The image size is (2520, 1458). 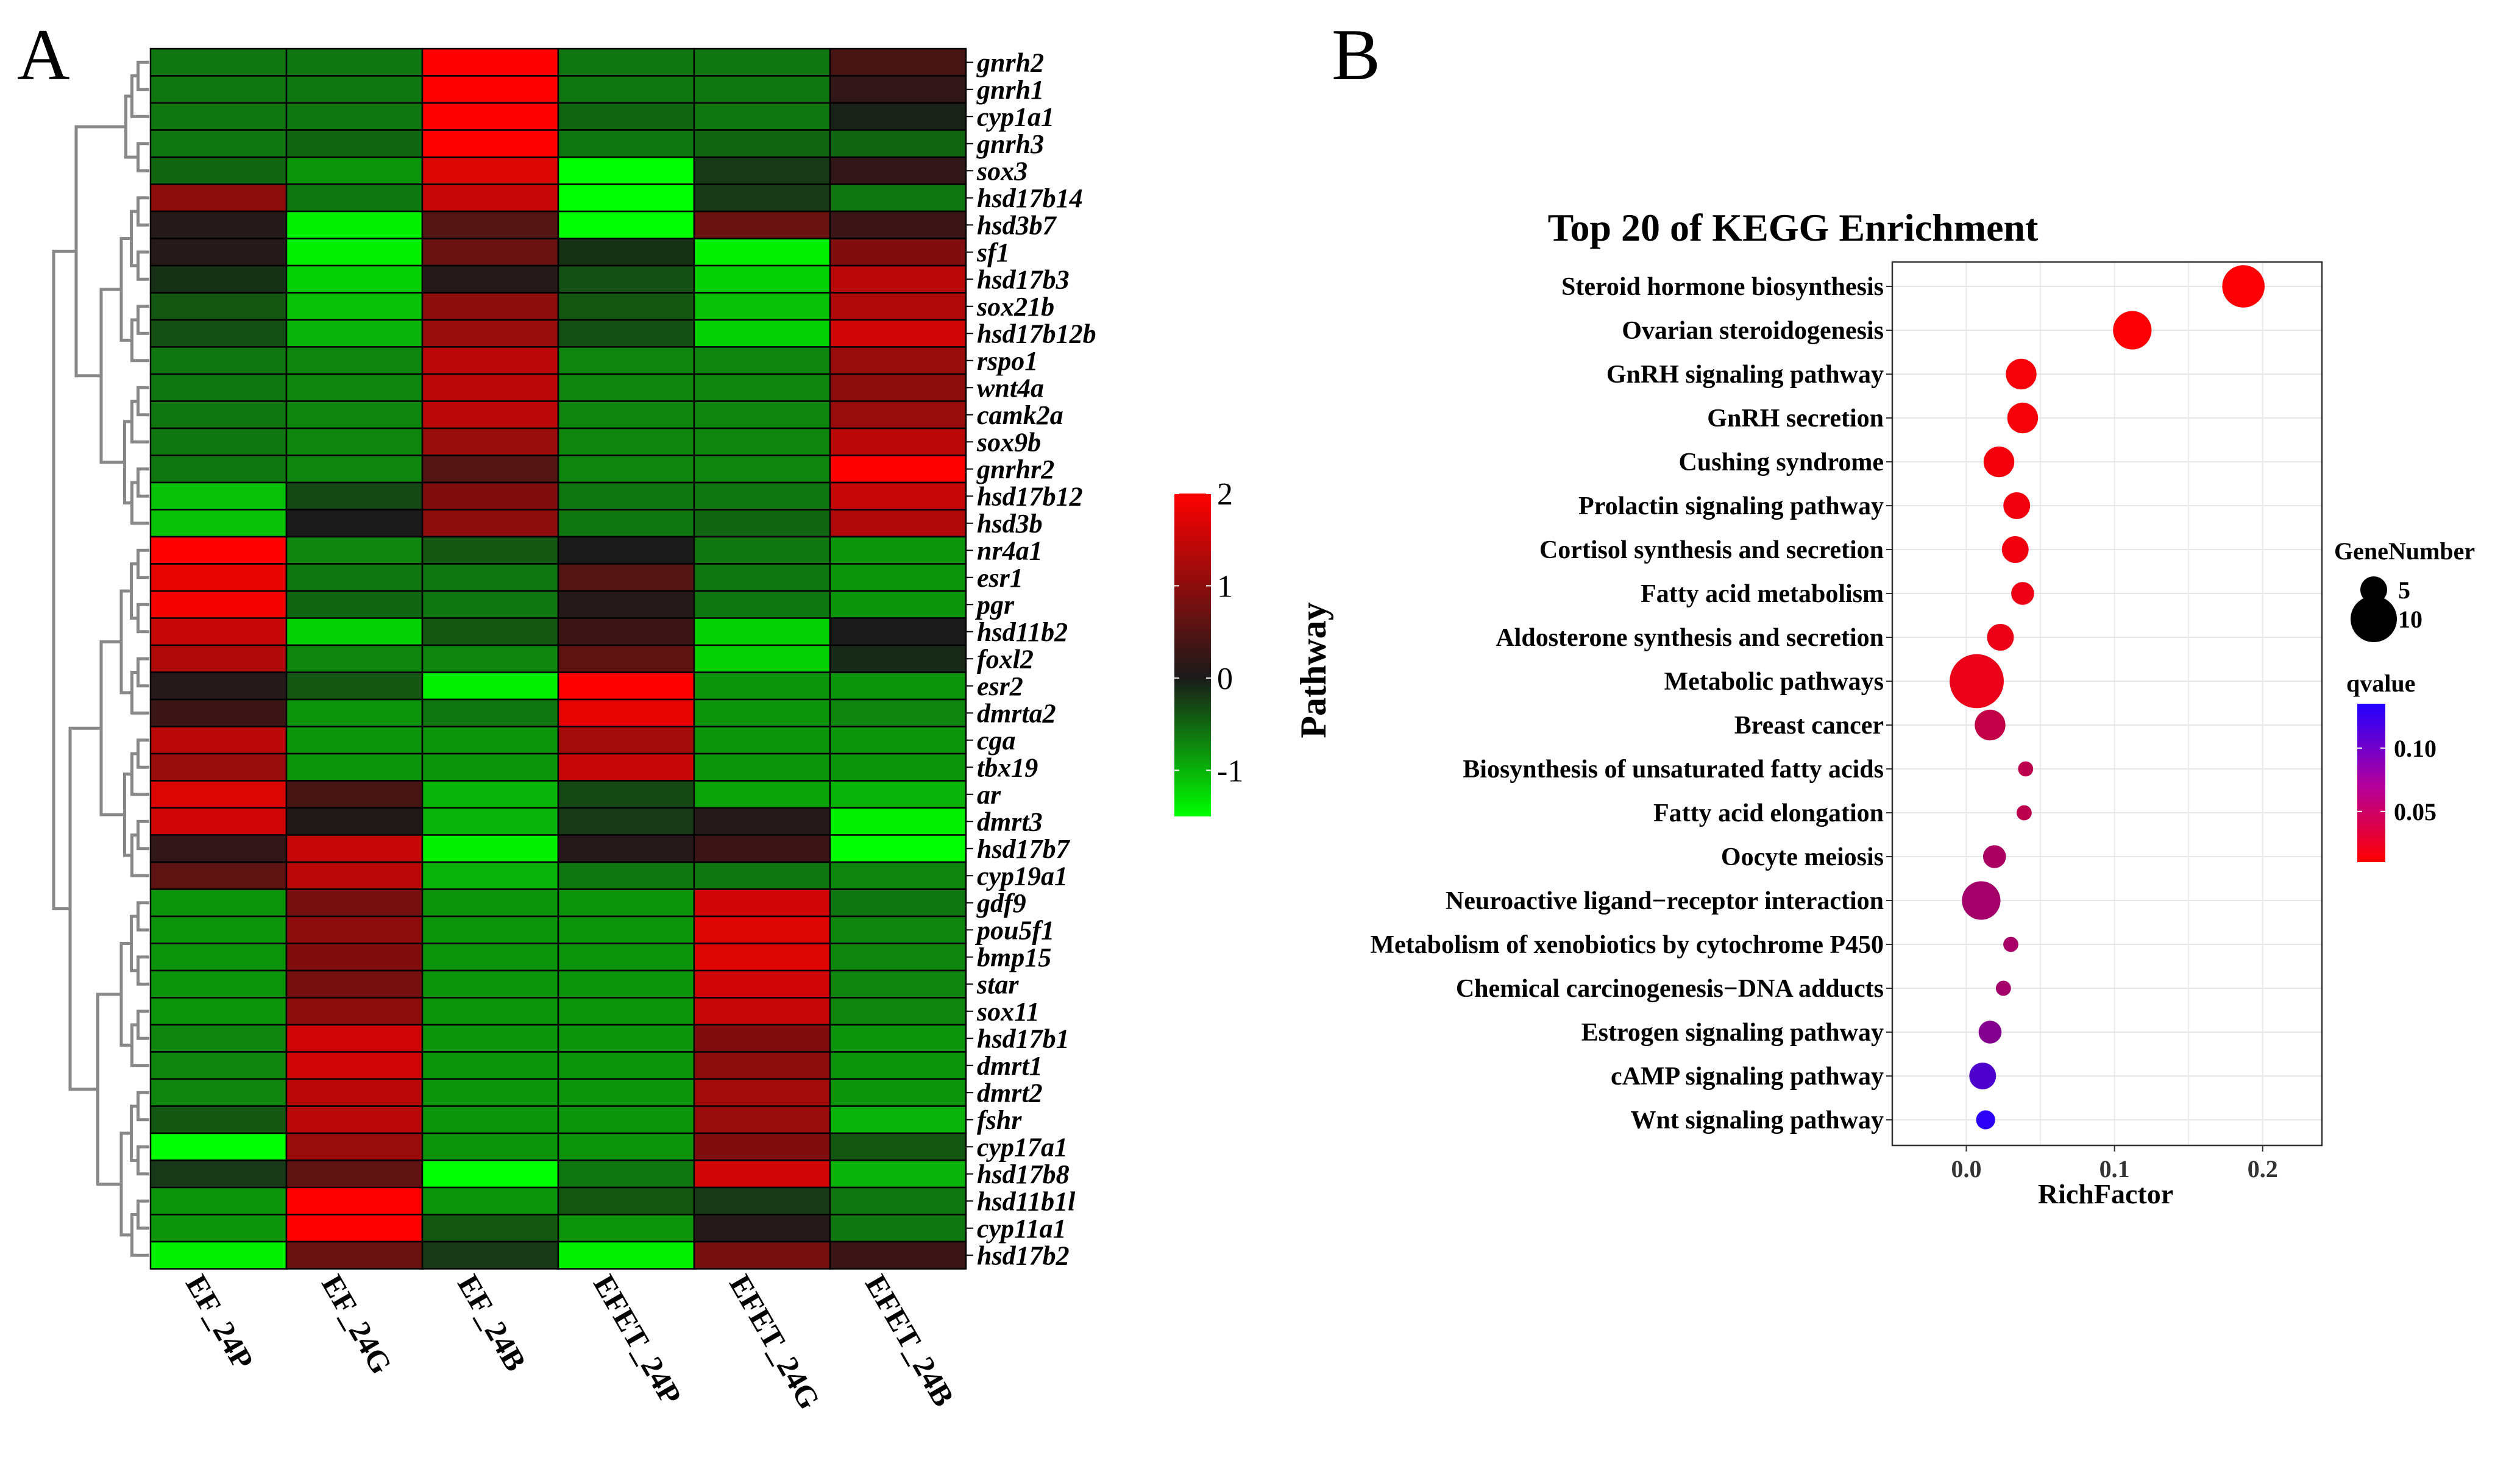 What do you see at coordinates (997, 984) in the screenshot?
I see `gene-label: star` at bounding box center [997, 984].